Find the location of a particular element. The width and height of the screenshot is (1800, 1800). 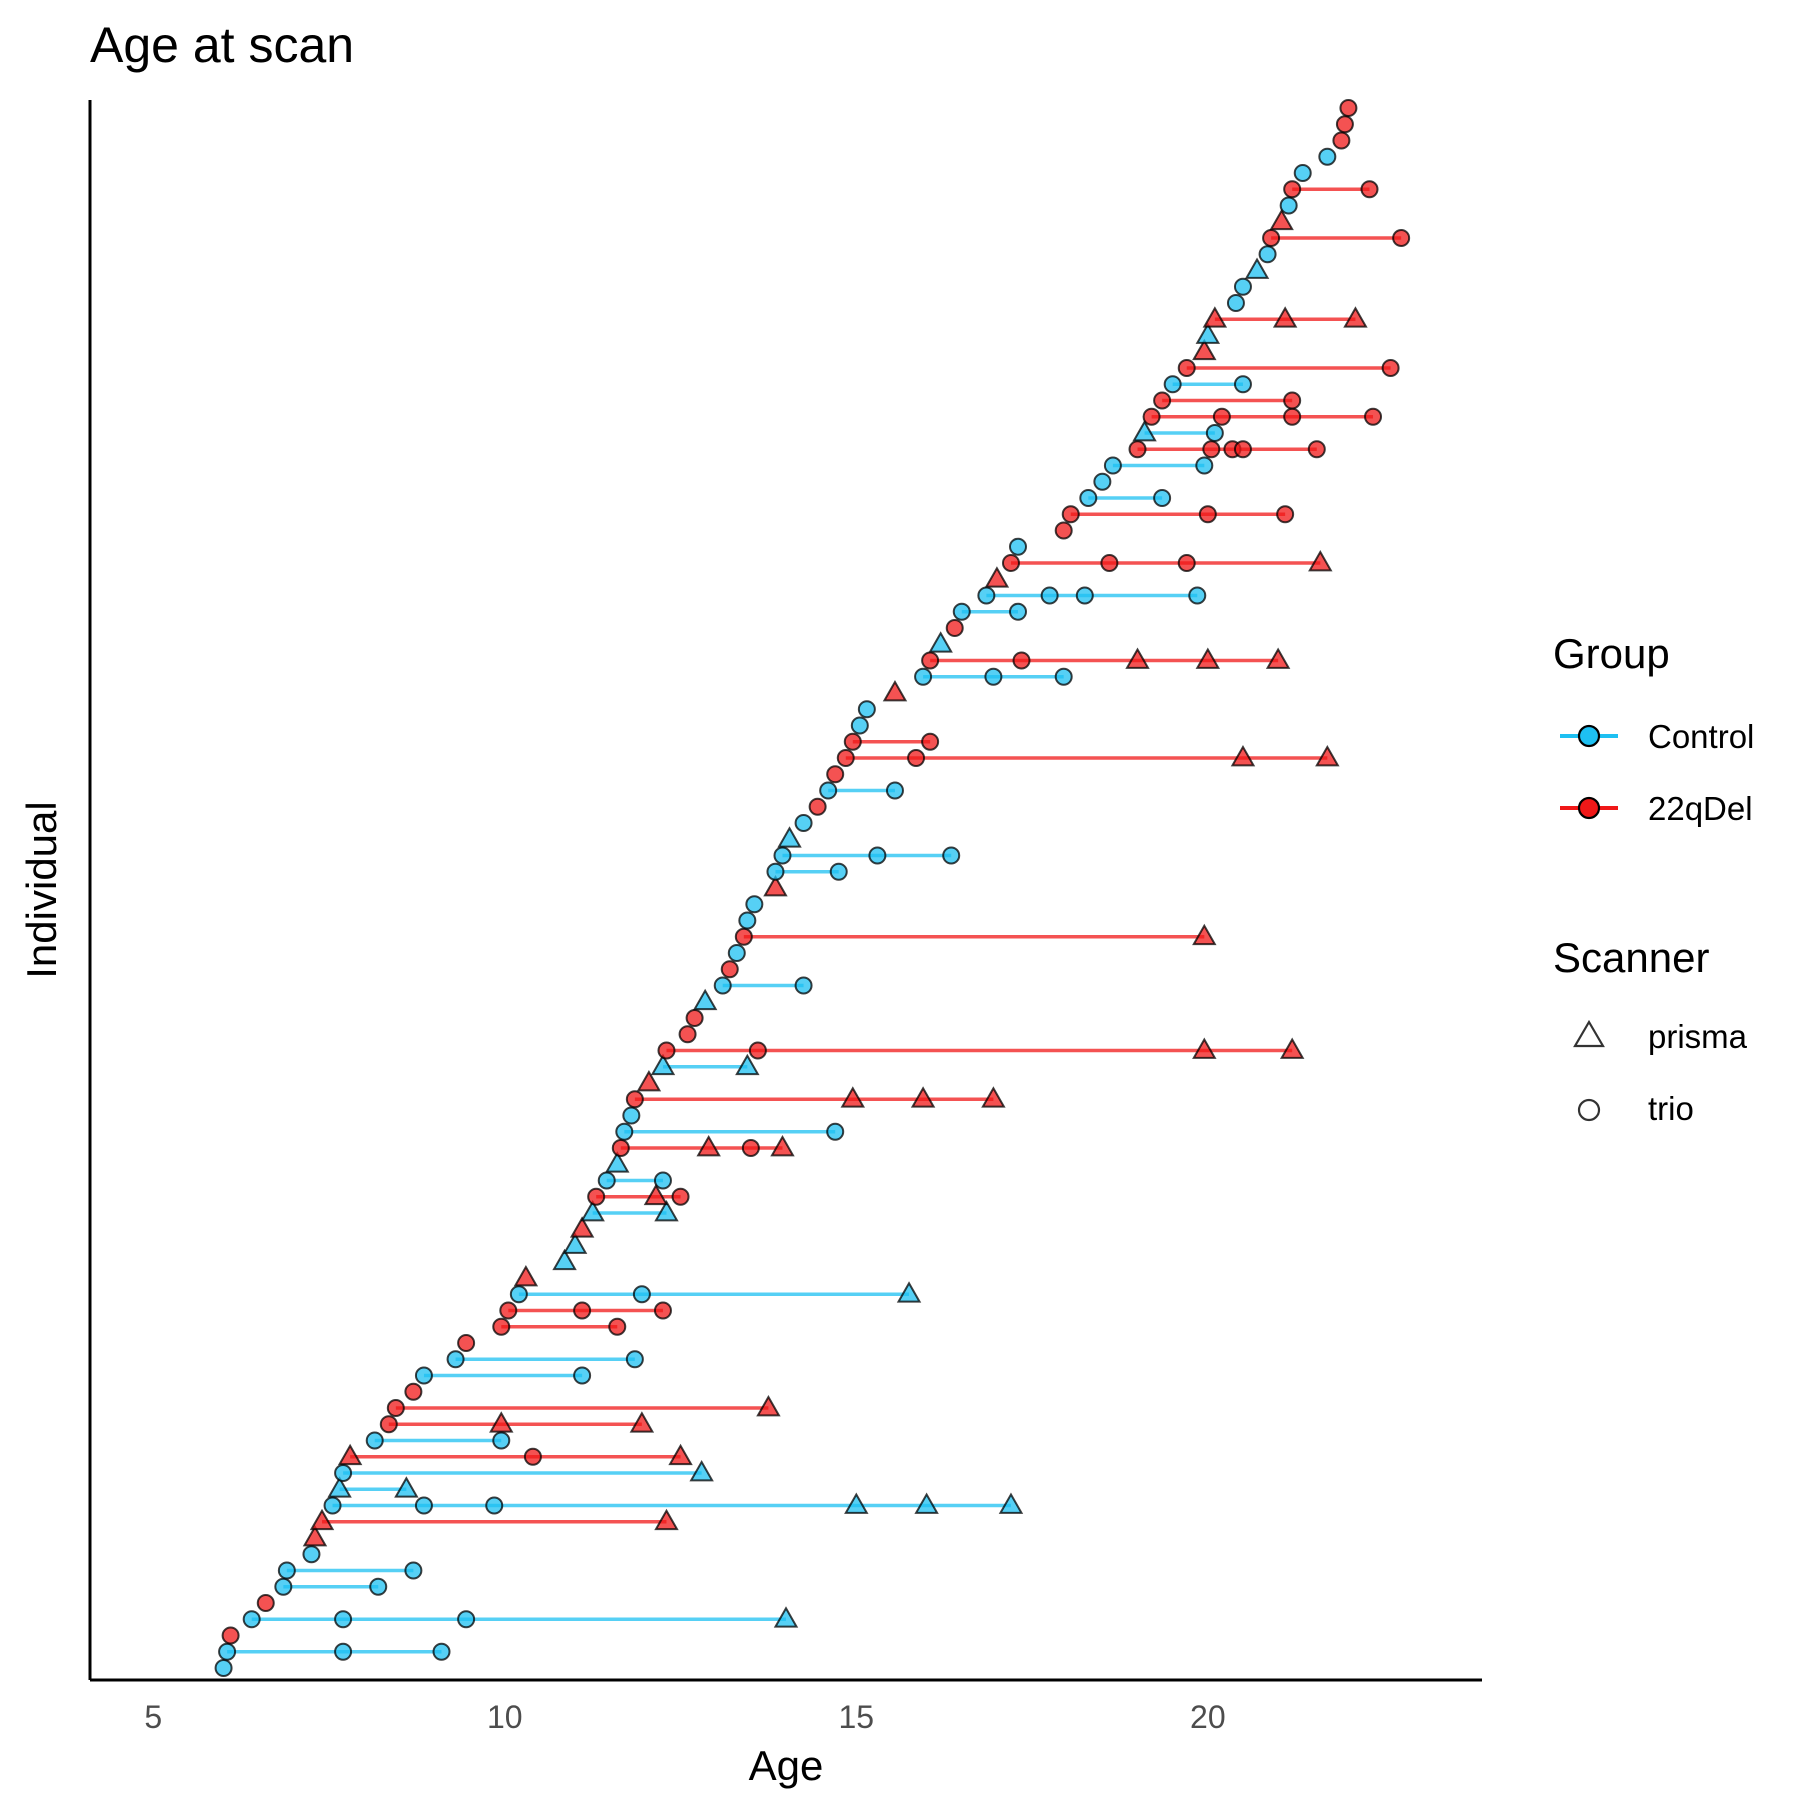

legend-scanner-title: Scanner is located at coordinates (1631, 957).